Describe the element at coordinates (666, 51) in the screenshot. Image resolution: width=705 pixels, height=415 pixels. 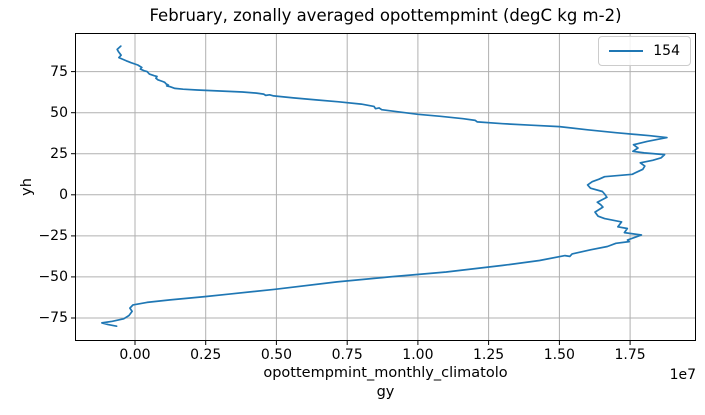
I see `legend-label: 154` at that location.